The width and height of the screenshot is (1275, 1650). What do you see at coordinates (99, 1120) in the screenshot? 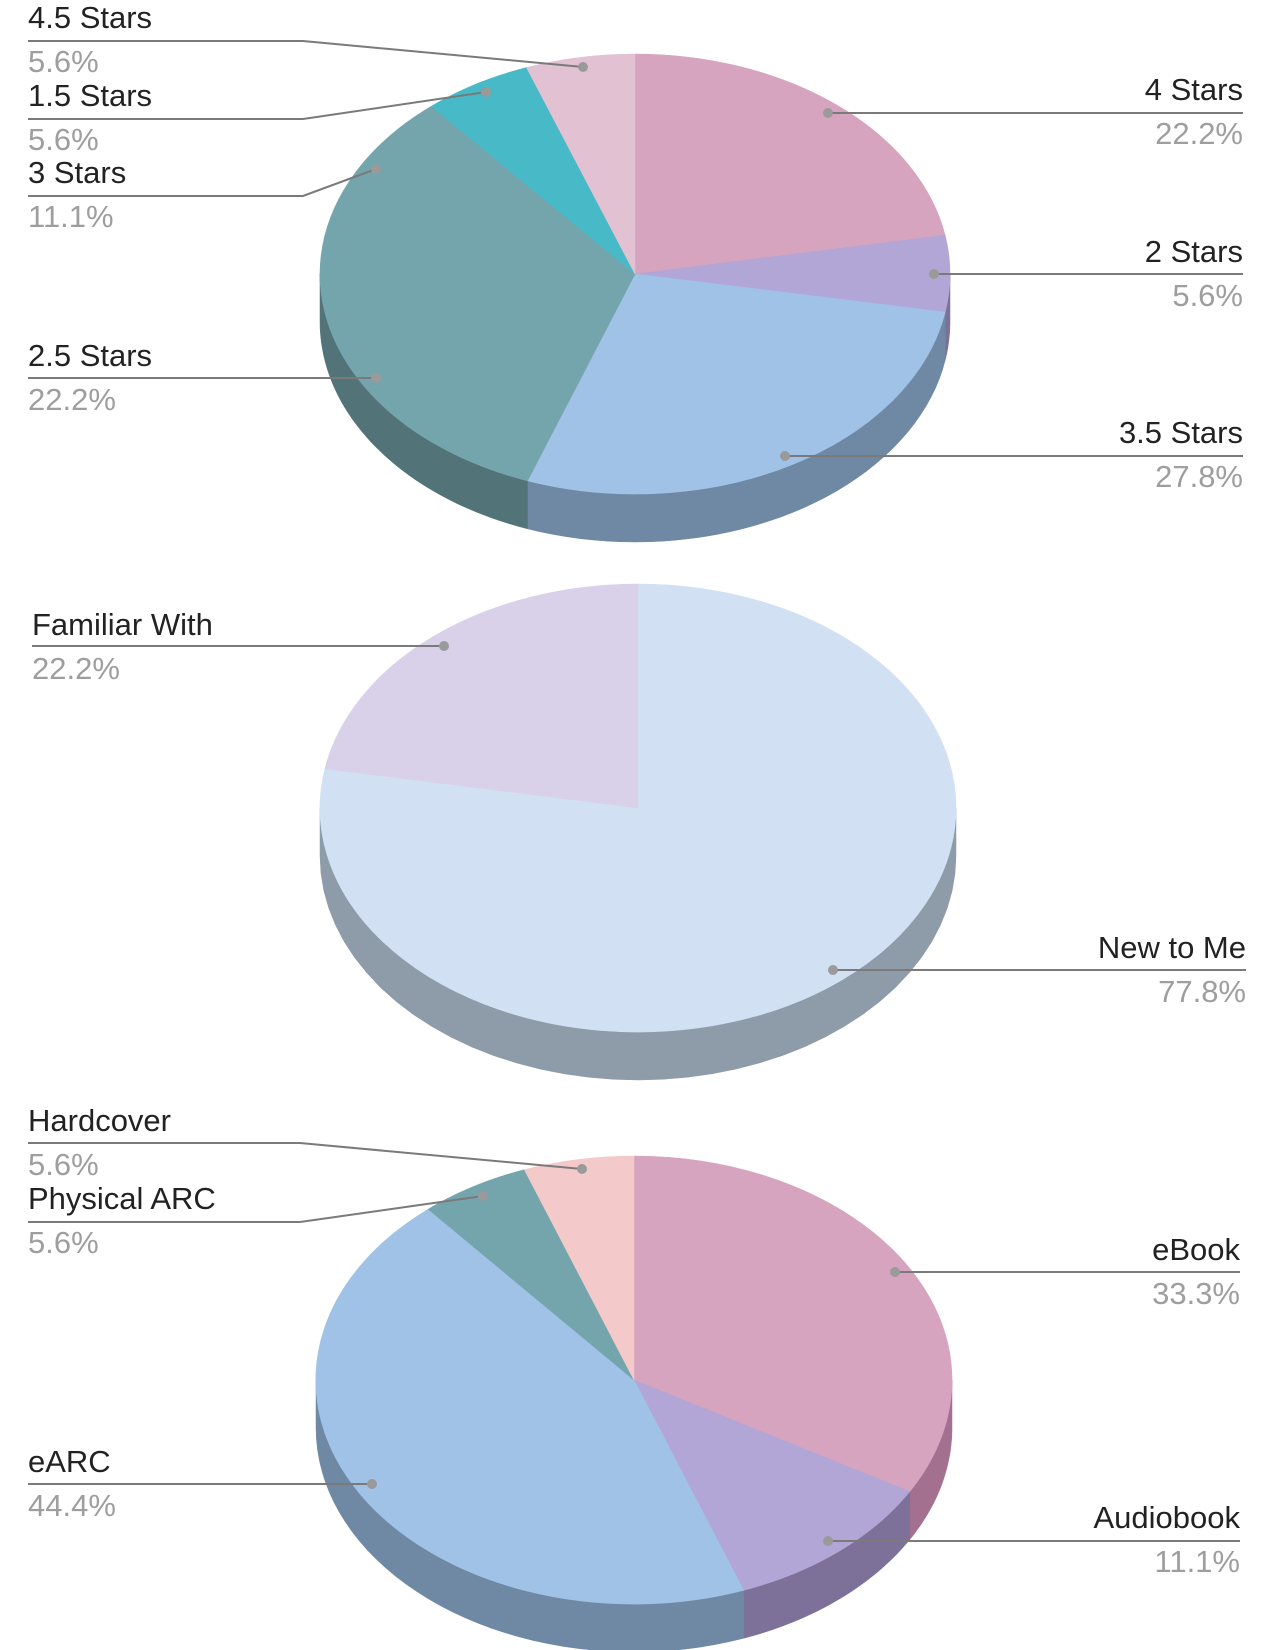
I see `label-hardcover: Hardcover` at bounding box center [99, 1120].